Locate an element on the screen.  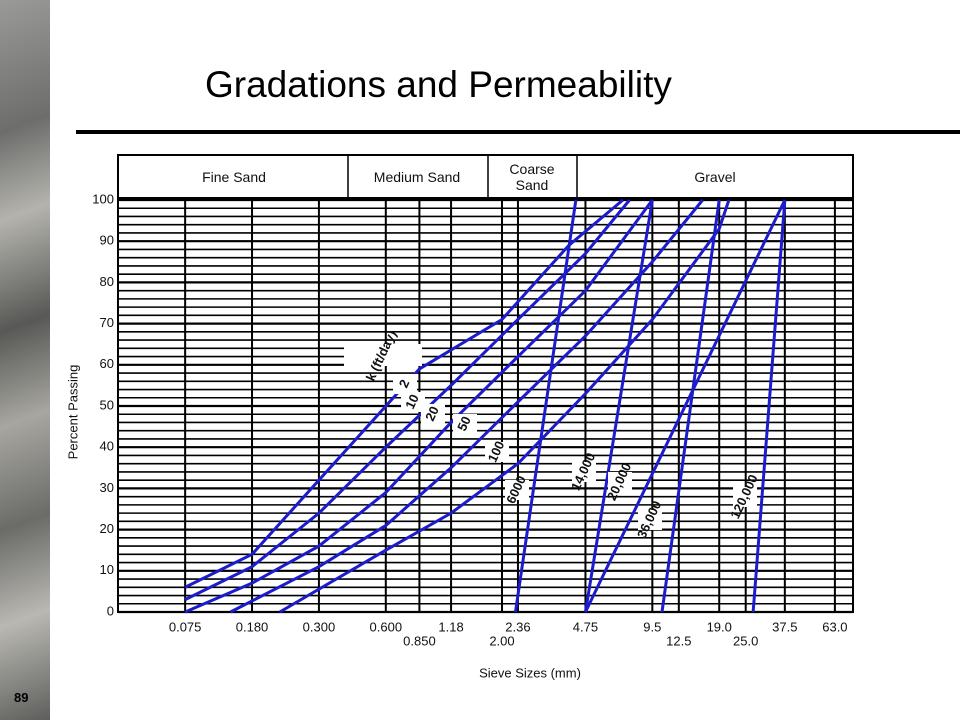
x-tick-label: 0.075 is located at coordinates (185, 626).